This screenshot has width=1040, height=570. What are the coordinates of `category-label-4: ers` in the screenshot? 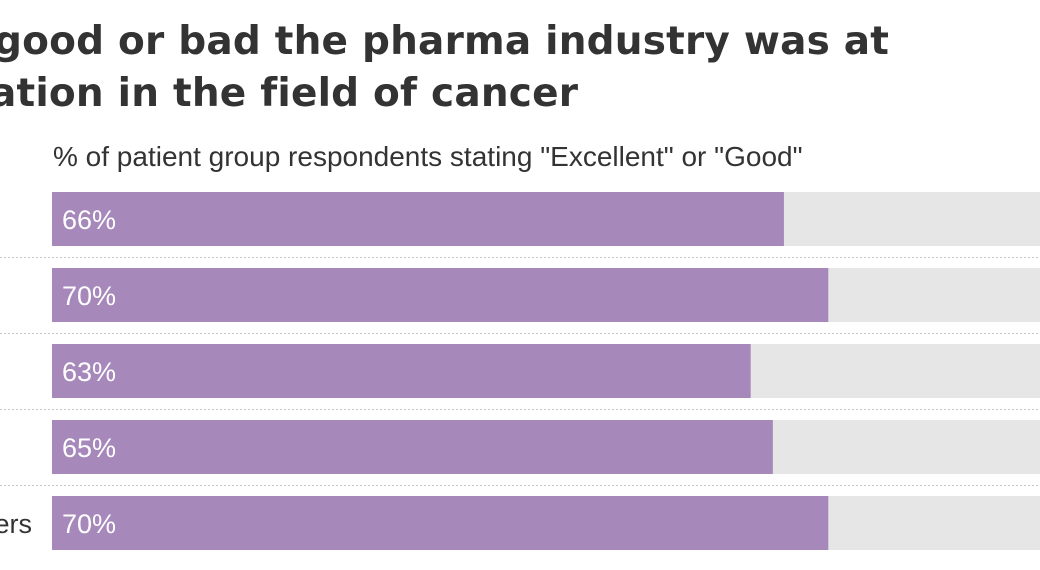 It's located at (16, 524).